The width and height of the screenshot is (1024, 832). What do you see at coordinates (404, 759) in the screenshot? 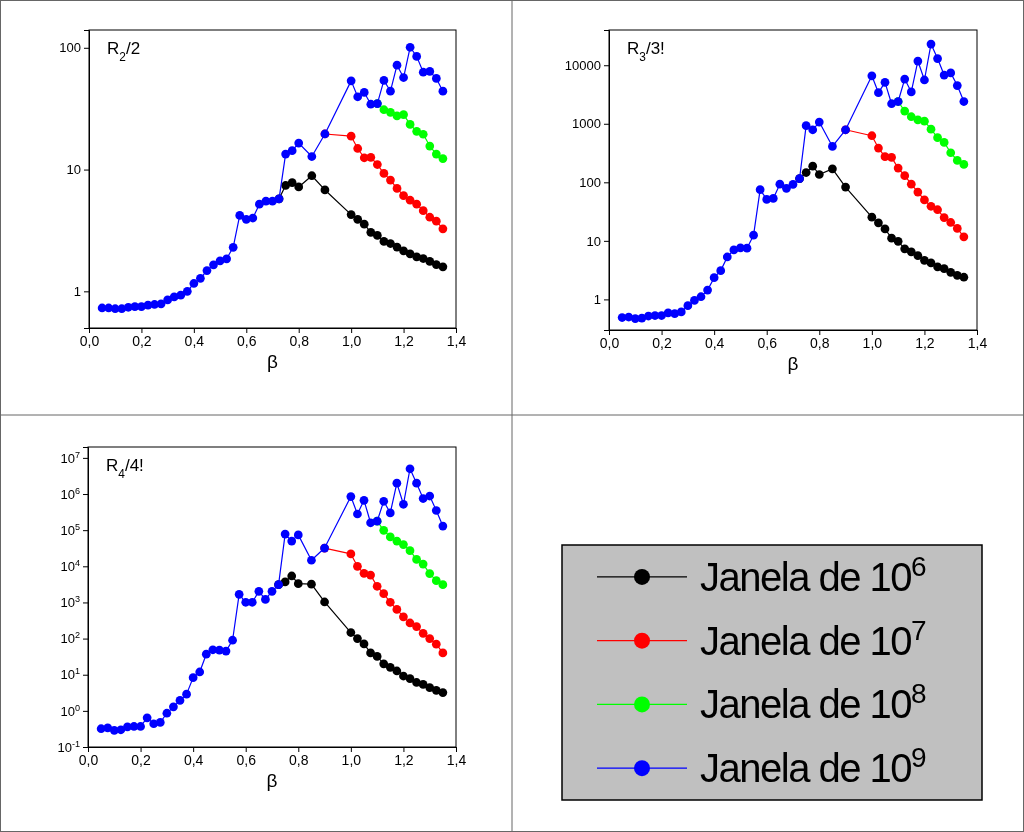
I see `x-tick-label: 1,2` at bounding box center [404, 759].